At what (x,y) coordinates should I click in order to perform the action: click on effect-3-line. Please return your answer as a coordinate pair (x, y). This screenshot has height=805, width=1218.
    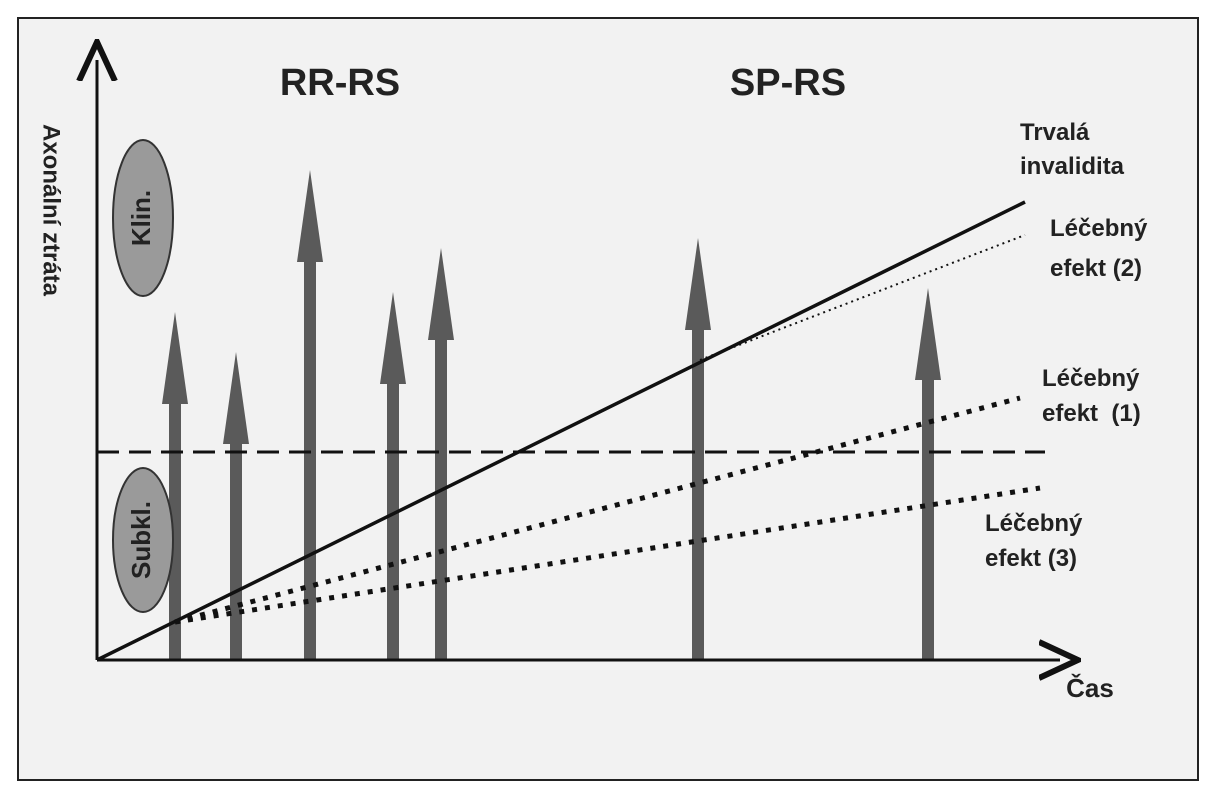
    Looking at the image, I should click on (607, 555).